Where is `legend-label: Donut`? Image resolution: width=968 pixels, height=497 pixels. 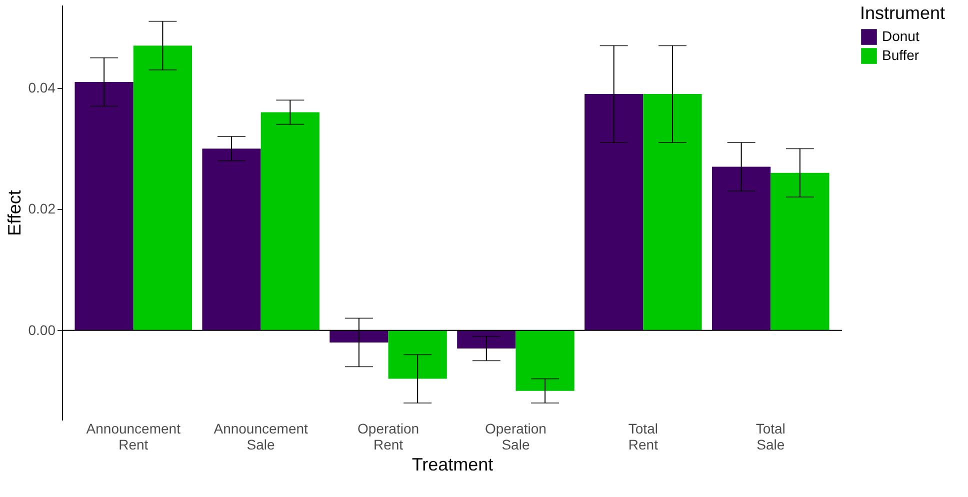
legend-label: Donut is located at coordinates (901, 36).